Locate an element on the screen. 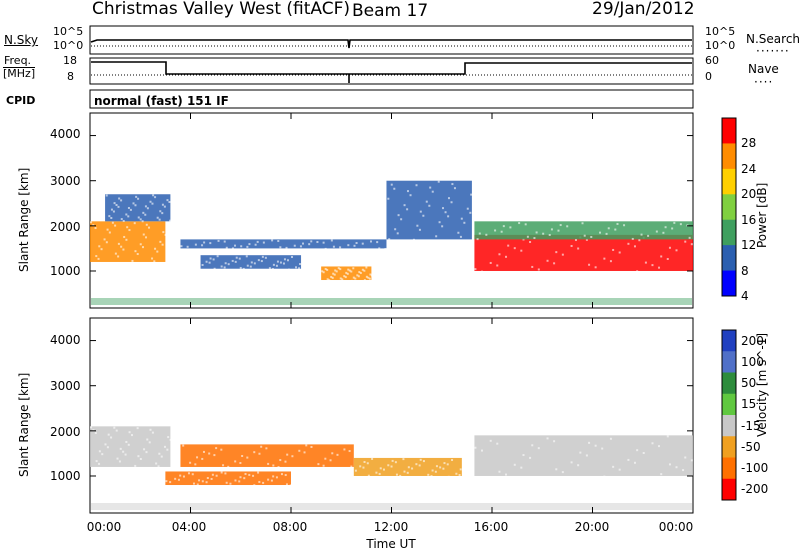 This screenshot has height=554, width=800. nave-legend-dots: ···· is located at coordinates (764, 82).